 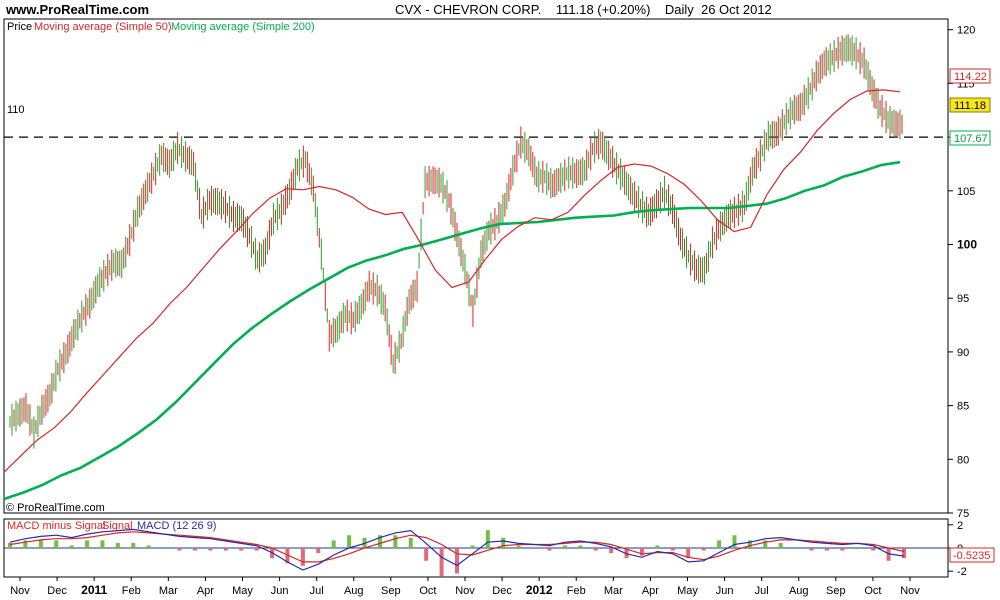 What do you see at coordinates (57, 591) in the screenshot?
I see `x-tick-label: Dec` at bounding box center [57, 591].